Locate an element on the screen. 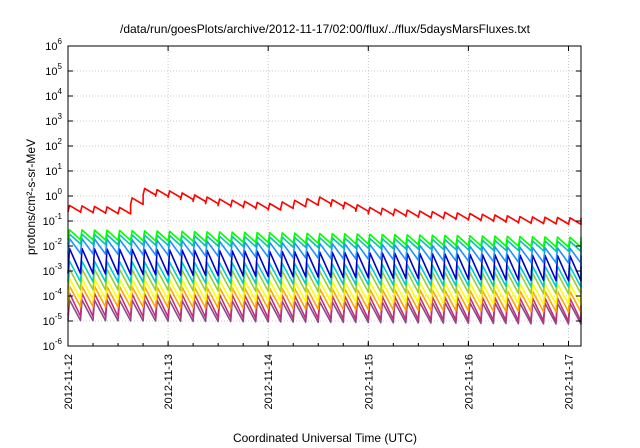 The image size is (640, 448). y-tick-label: 10¹ is located at coordinates (53, 170).